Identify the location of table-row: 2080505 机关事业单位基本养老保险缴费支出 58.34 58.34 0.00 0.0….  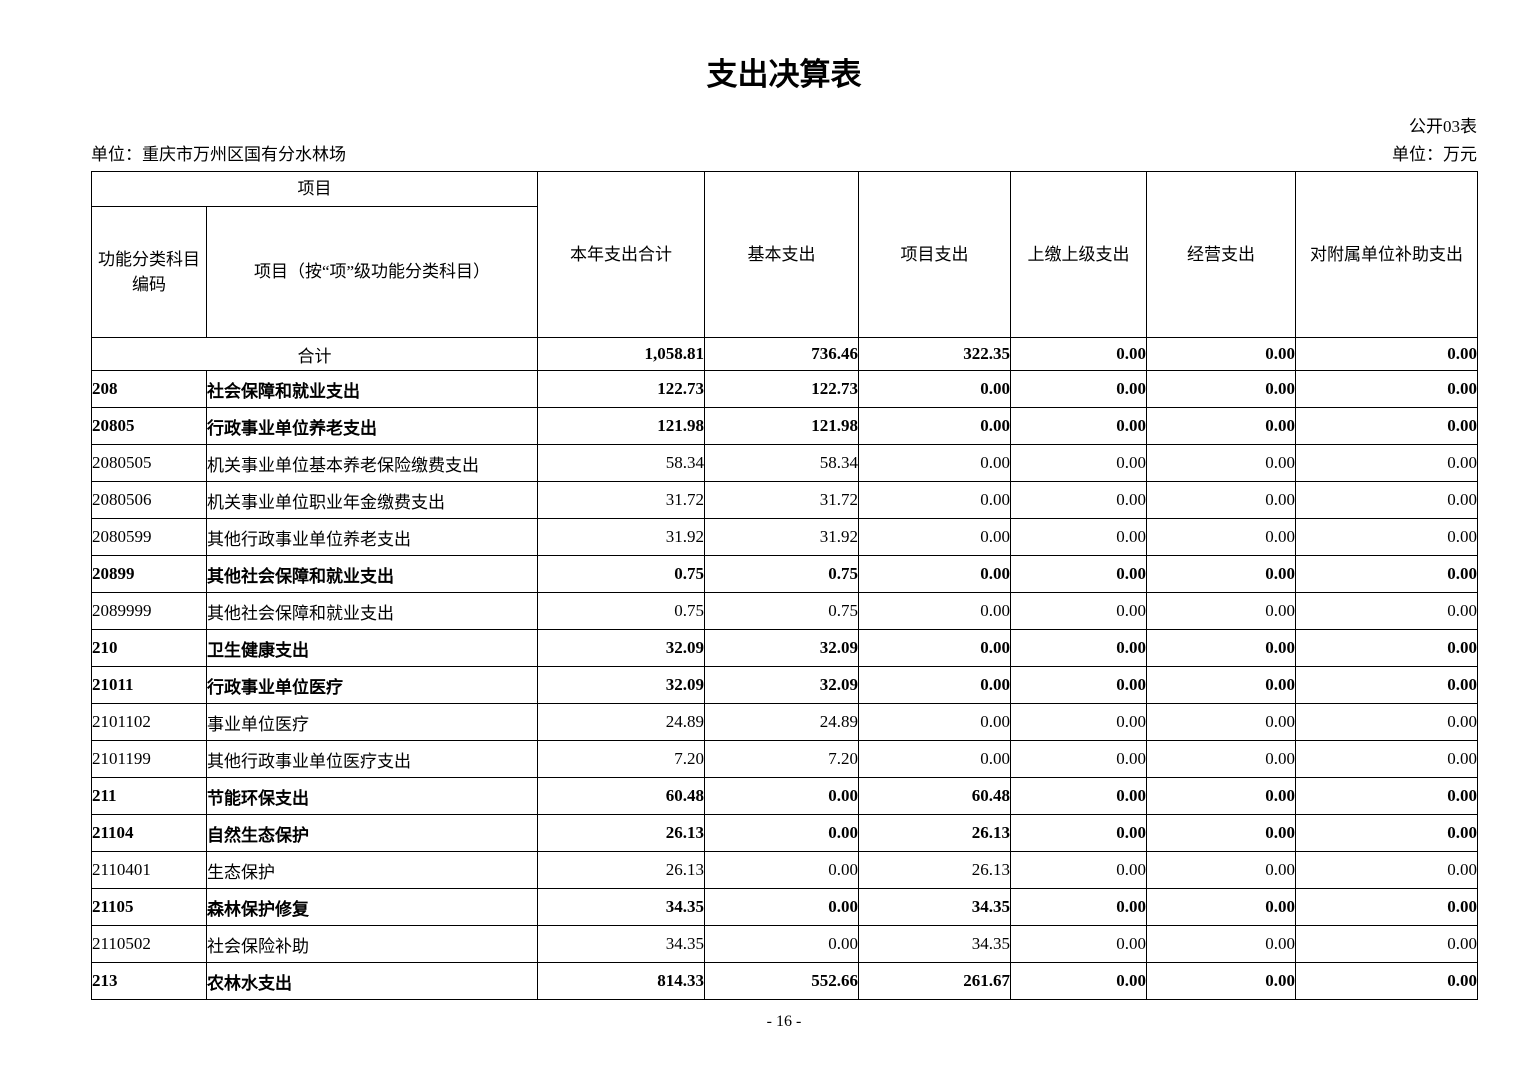
(784, 463).